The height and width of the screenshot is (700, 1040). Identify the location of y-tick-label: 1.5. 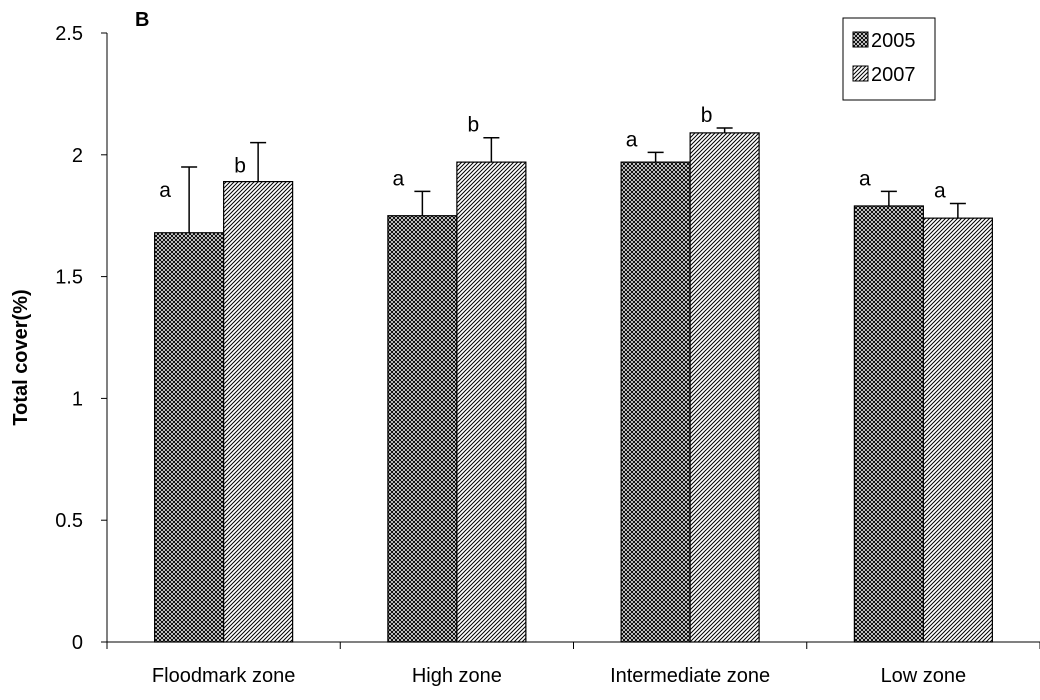
(69, 278).